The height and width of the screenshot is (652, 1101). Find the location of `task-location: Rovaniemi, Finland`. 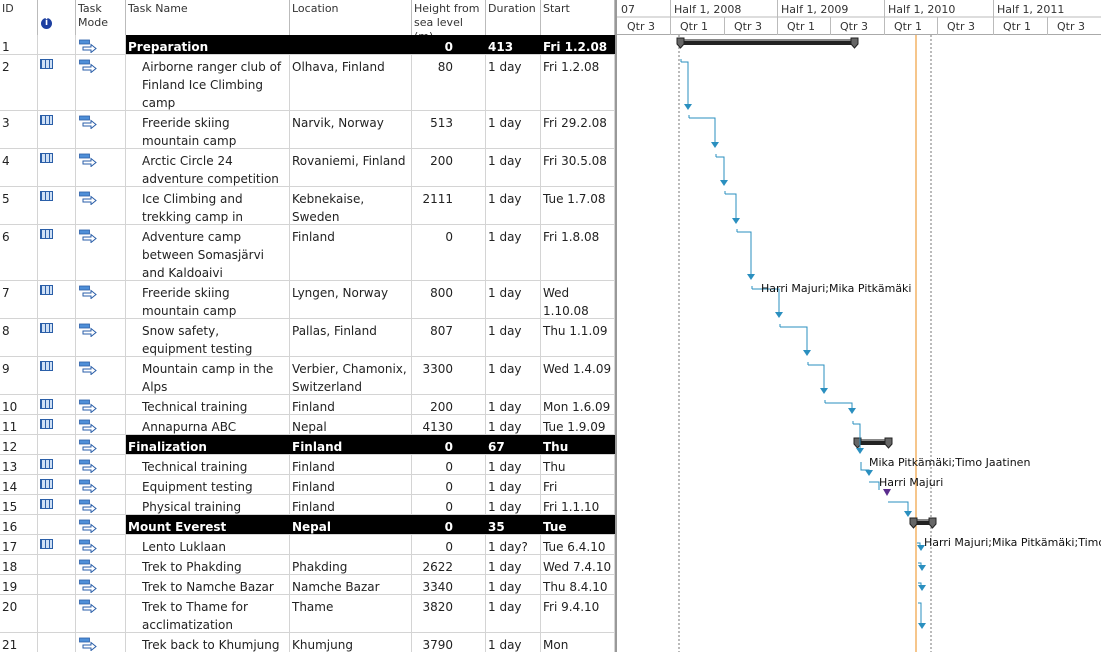

task-location: Rovaniemi, Finland is located at coordinates (351, 167).